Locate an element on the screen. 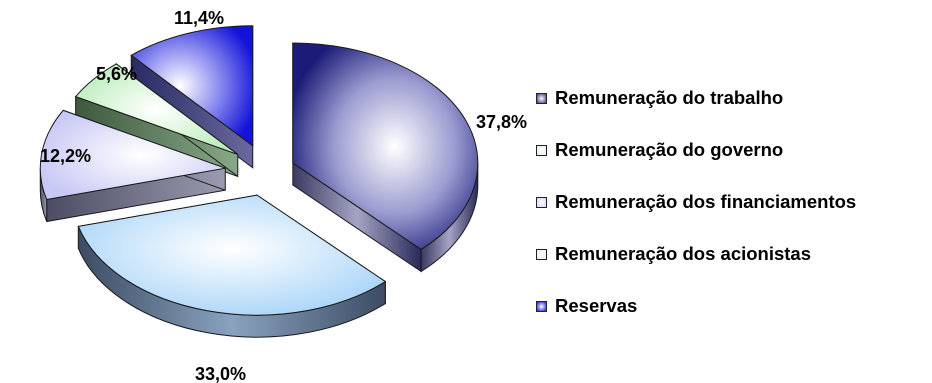 The image size is (932, 383). data-label-1: 33,0% is located at coordinates (220, 373).